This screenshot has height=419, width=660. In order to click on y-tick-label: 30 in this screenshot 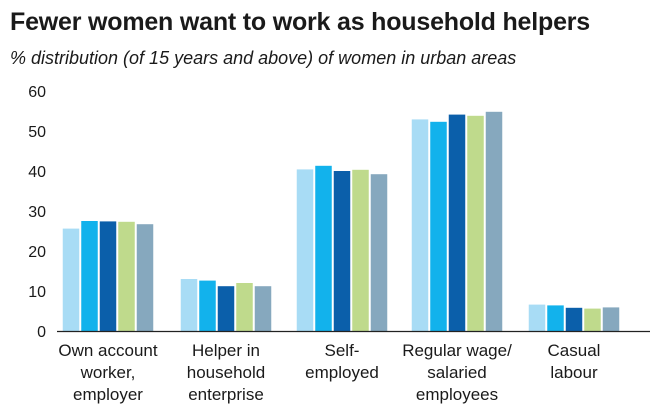, I will do `click(37, 212)`.